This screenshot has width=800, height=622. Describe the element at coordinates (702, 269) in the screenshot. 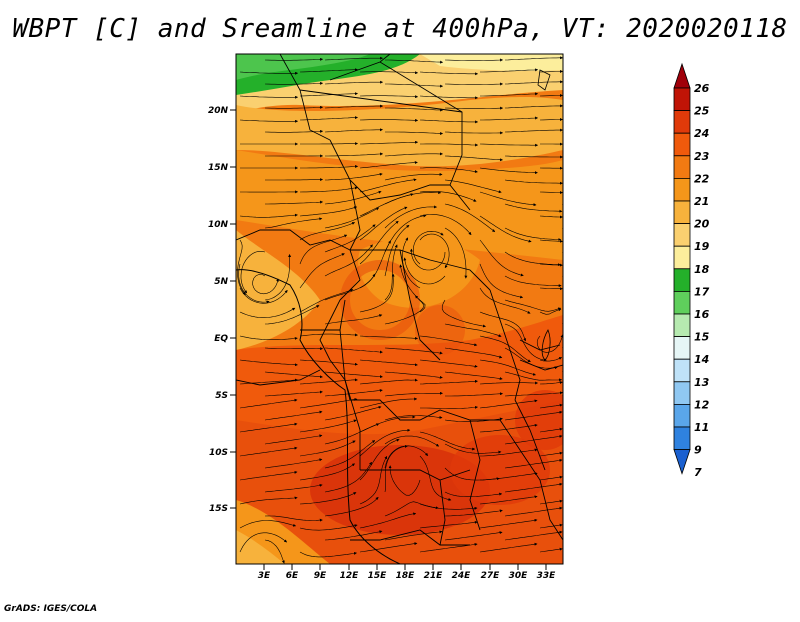

I see `colorbar-label: 18` at that location.